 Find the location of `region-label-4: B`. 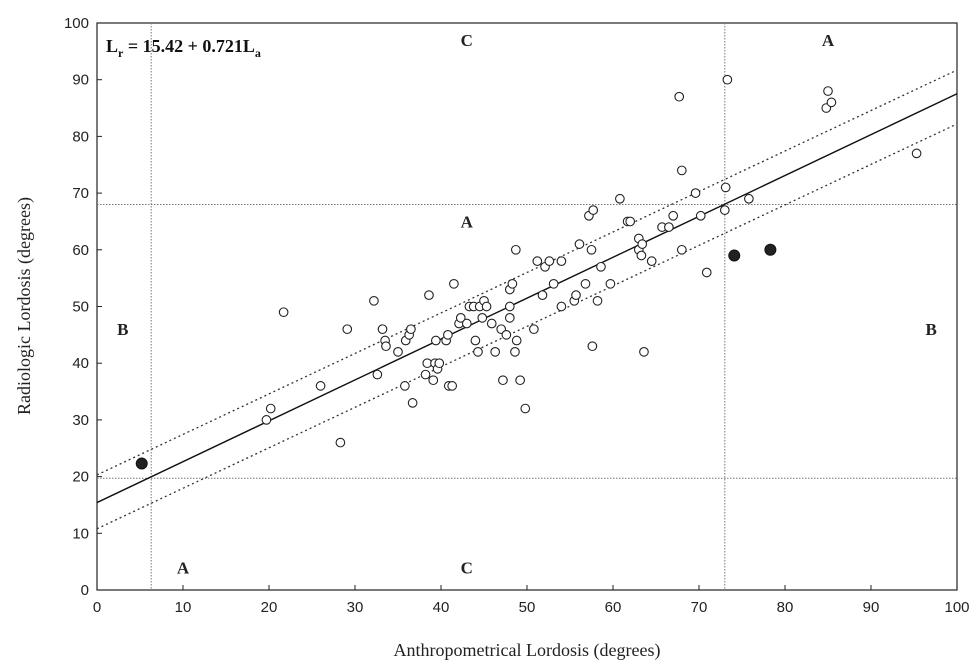

region-label-4: B is located at coordinates (931, 329).